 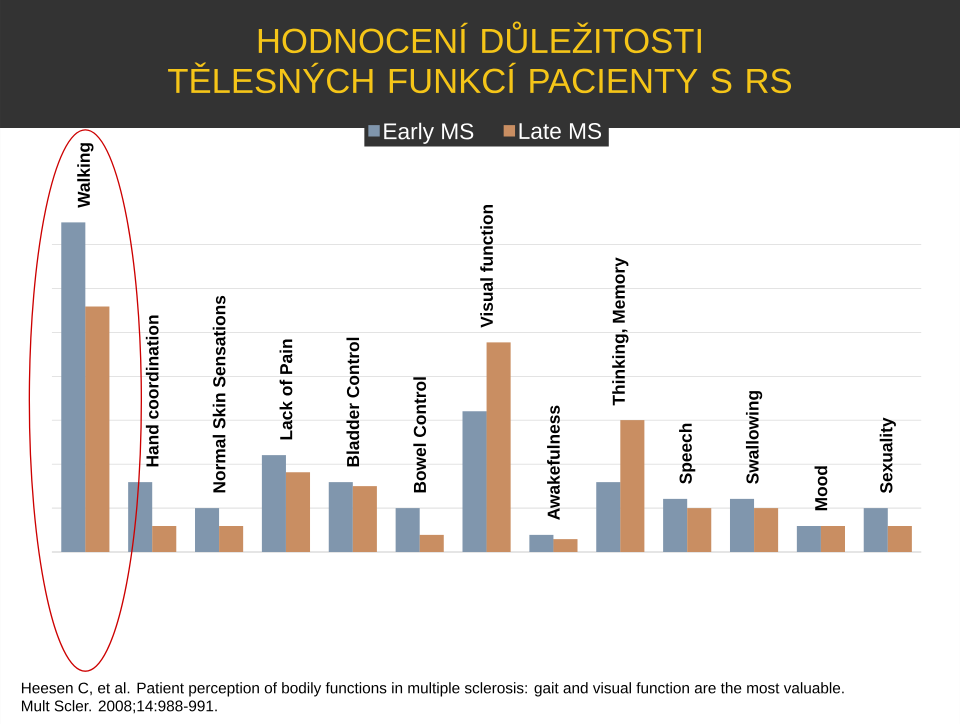 What do you see at coordinates (119, 707) in the screenshot?
I see `text: Mult Scler. 2008;14:988-991.` at bounding box center [119, 707].